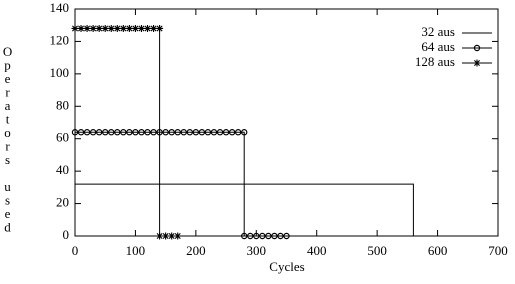 This screenshot has width=515, height=284. What do you see at coordinates (62, 169) in the screenshot?
I see `y-tick-label: 40` at bounding box center [62, 169].